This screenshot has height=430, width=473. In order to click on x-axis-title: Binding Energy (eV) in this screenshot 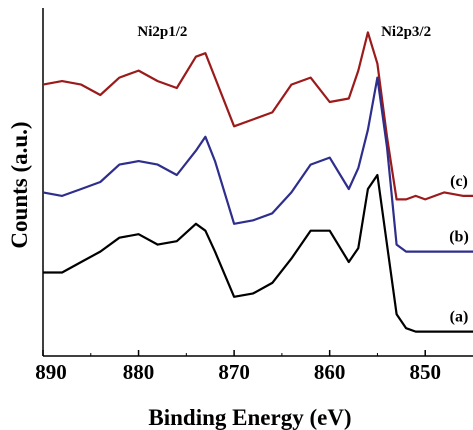, I will do `click(249, 417)`.